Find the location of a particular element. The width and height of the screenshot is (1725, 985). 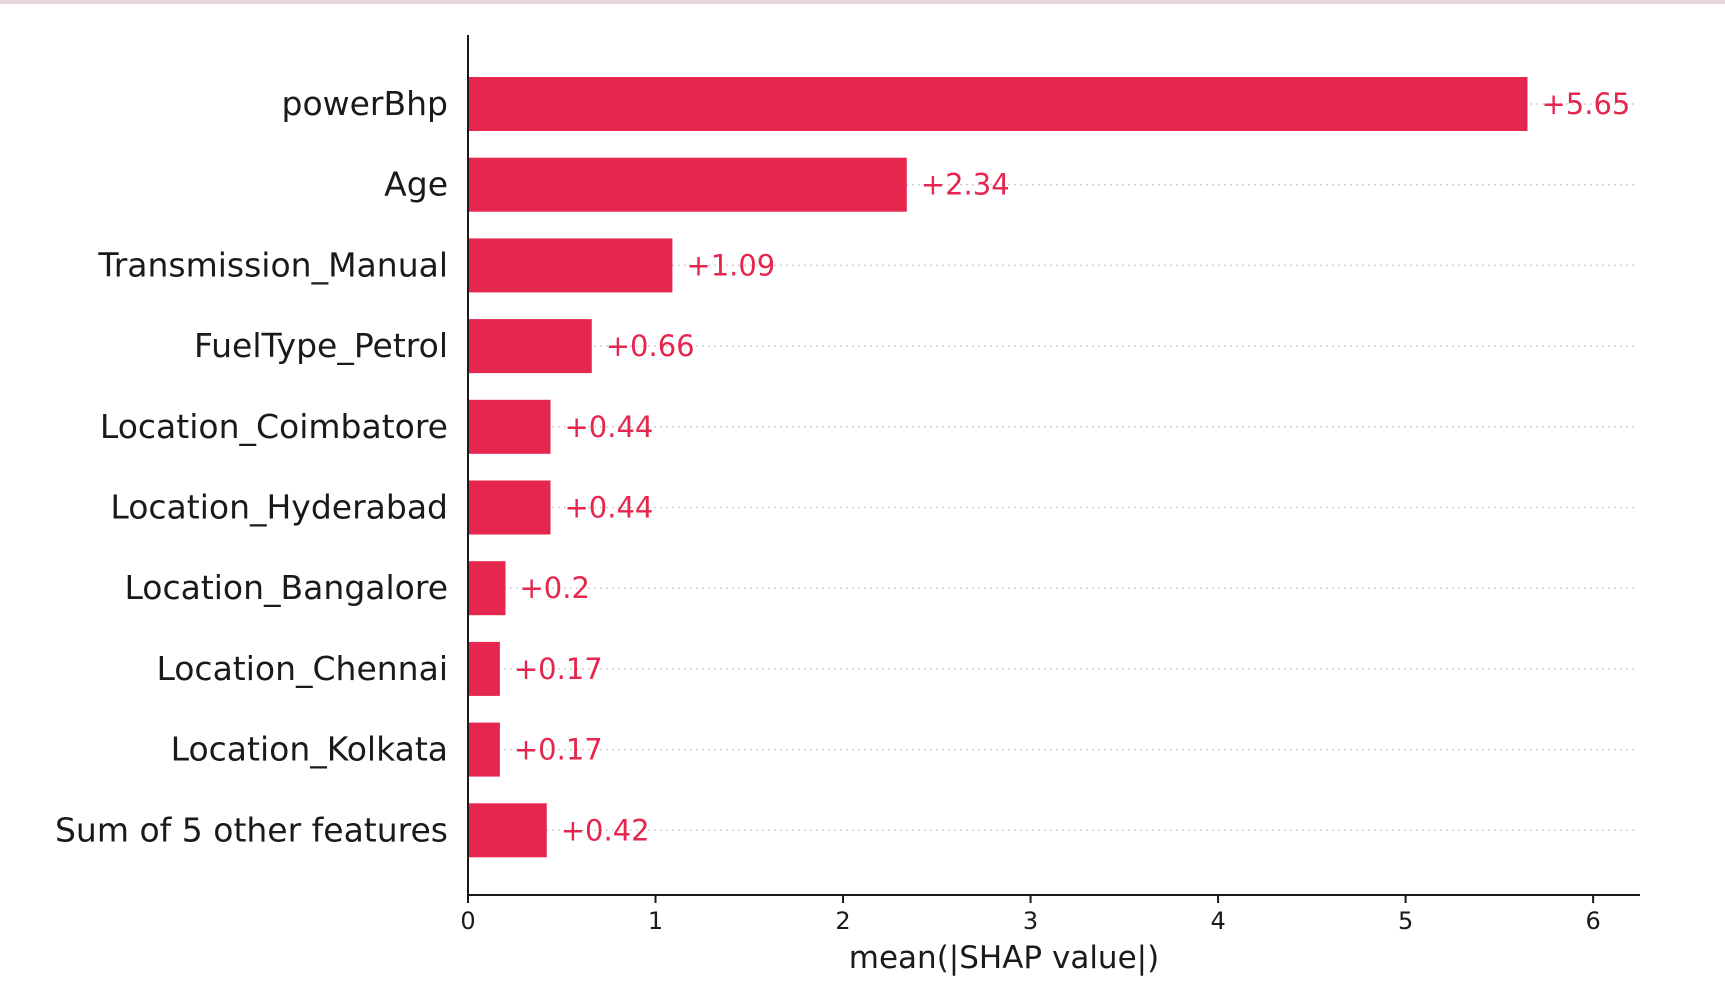

x-tick-label: 0 is located at coordinates (467, 921).